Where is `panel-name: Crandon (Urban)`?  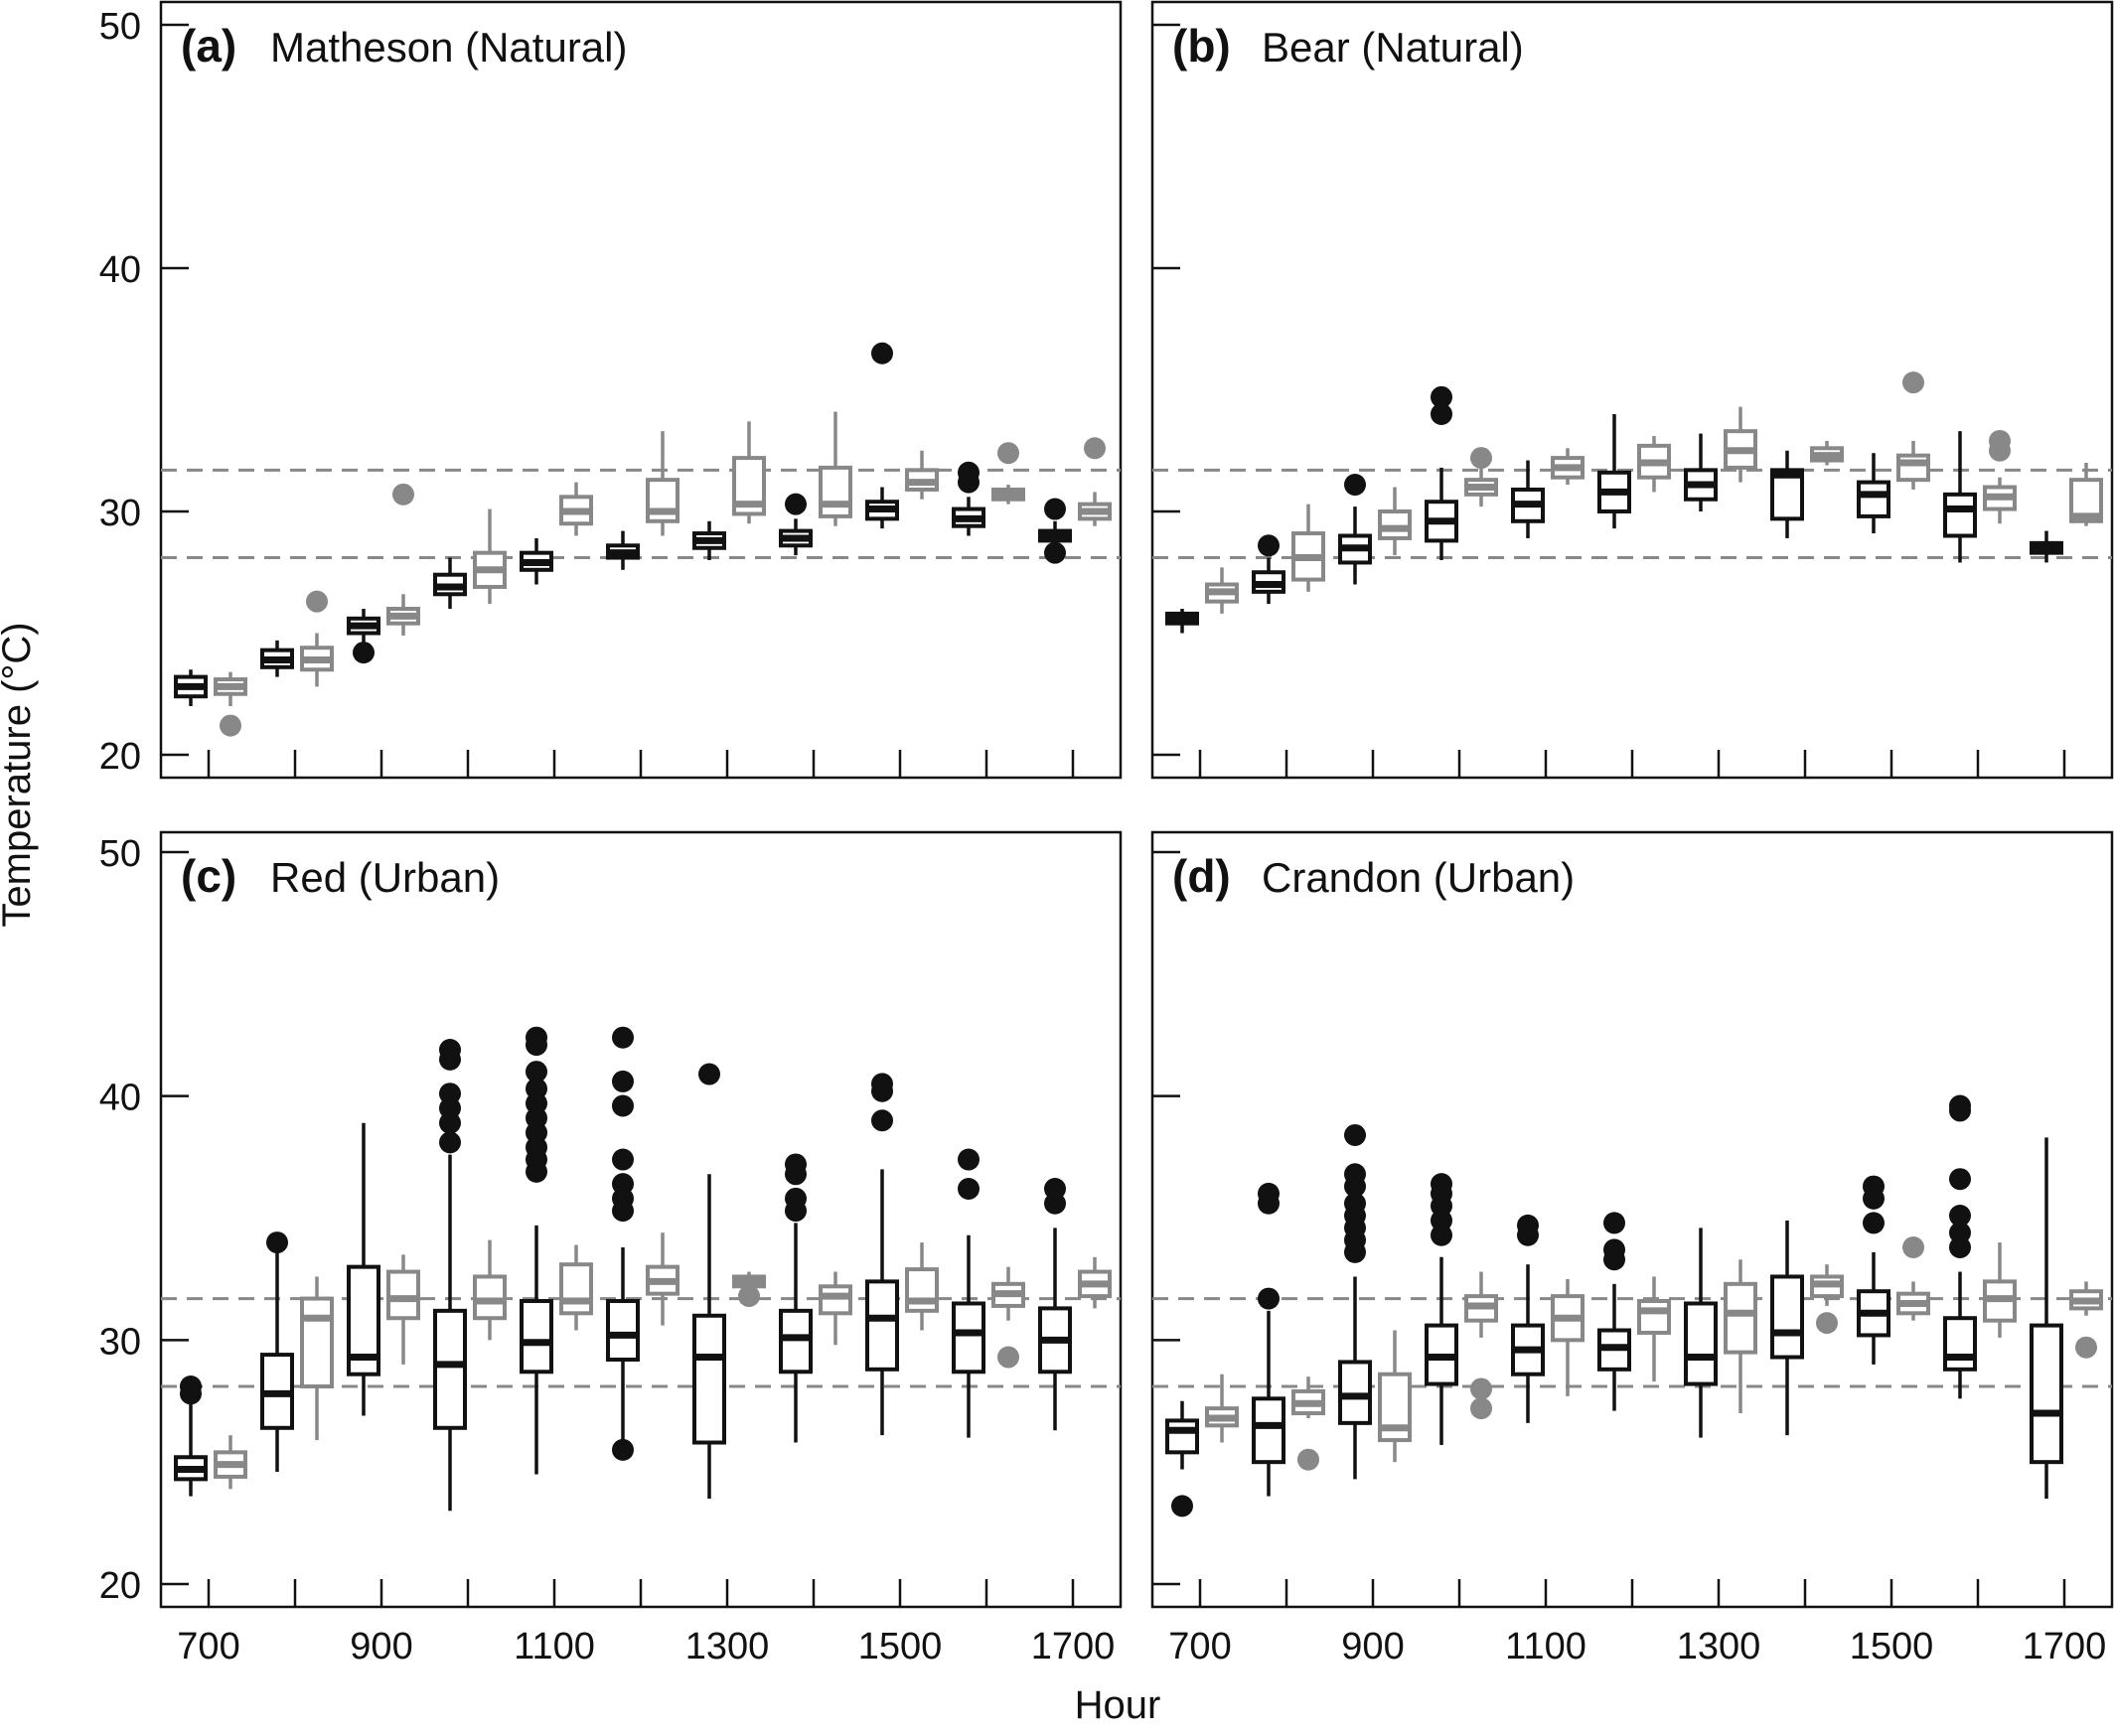 panel-name: Crandon (Urban) is located at coordinates (1418, 877).